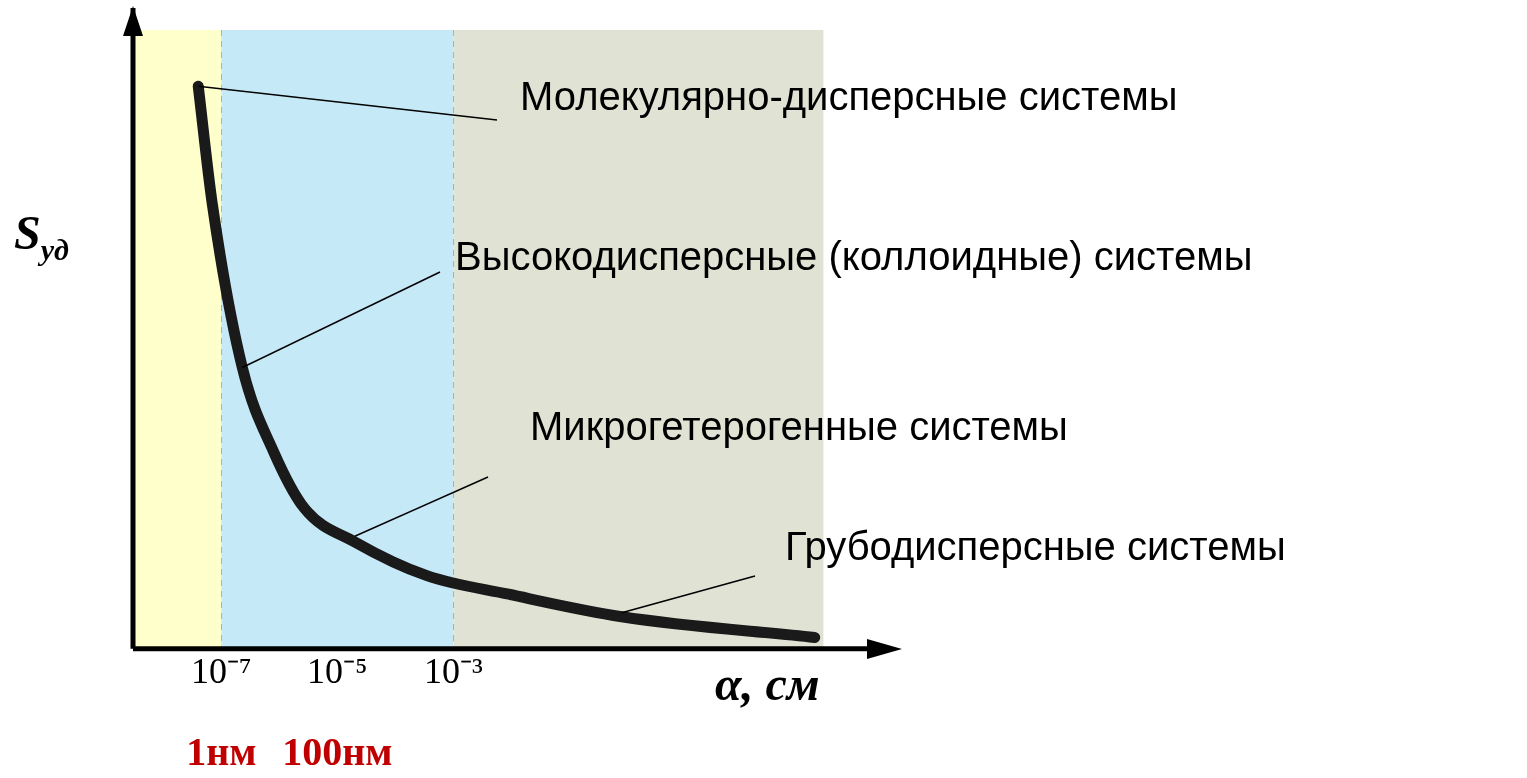 This screenshot has height=778, width=1527. Describe the element at coordinates (221, 751) in the screenshot. I see `text: 1нм` at that location.